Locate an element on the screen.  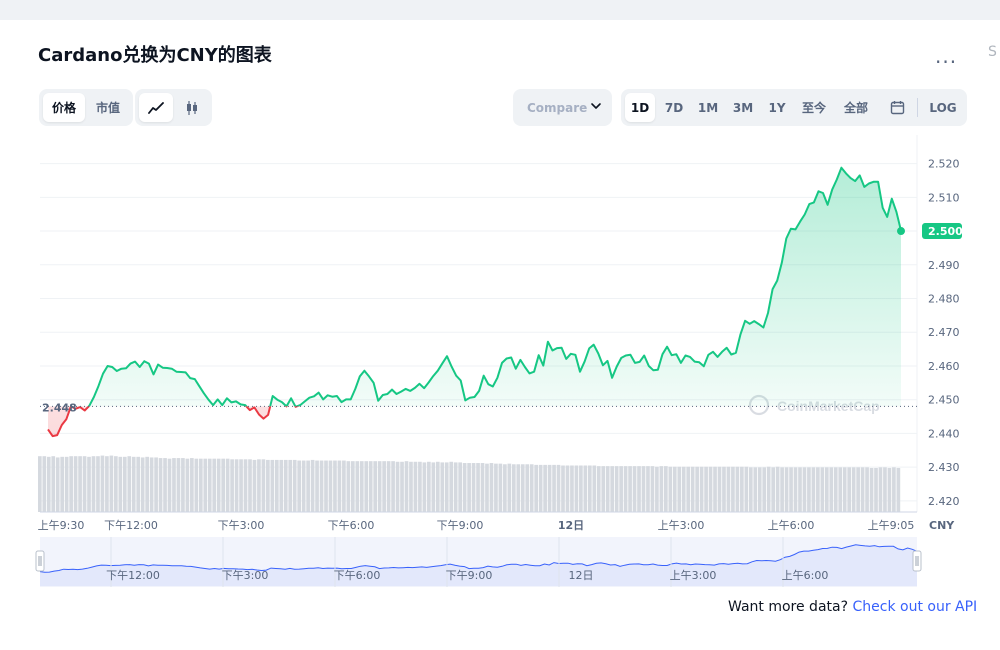
y-tick-label: 2.450 is located at coordinates (944, 400).